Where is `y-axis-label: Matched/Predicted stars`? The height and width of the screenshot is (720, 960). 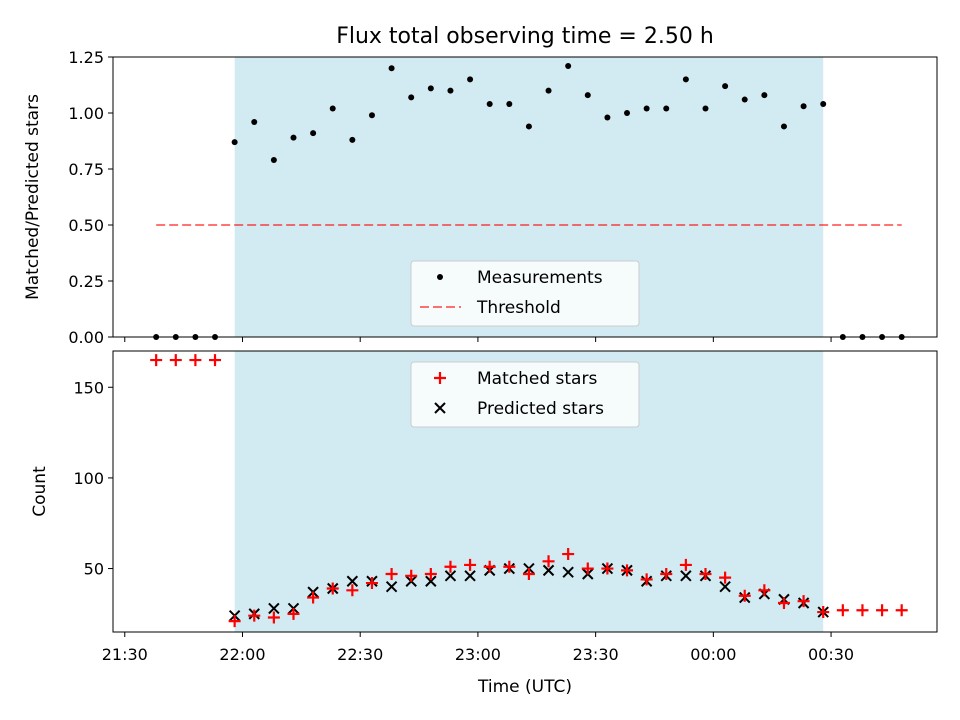
y-axis-label: Matched/Predicted stars is located at coordinates (33, 197).